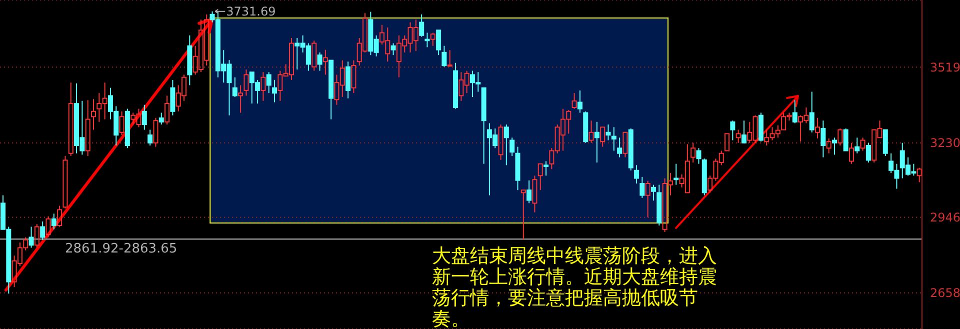 The height and width of the screenshot is (329, 960). What do you see at coordinates (945, 293) in the screenshot?
I see `y-tick-label: 2658` at bounding box center [945, 293].